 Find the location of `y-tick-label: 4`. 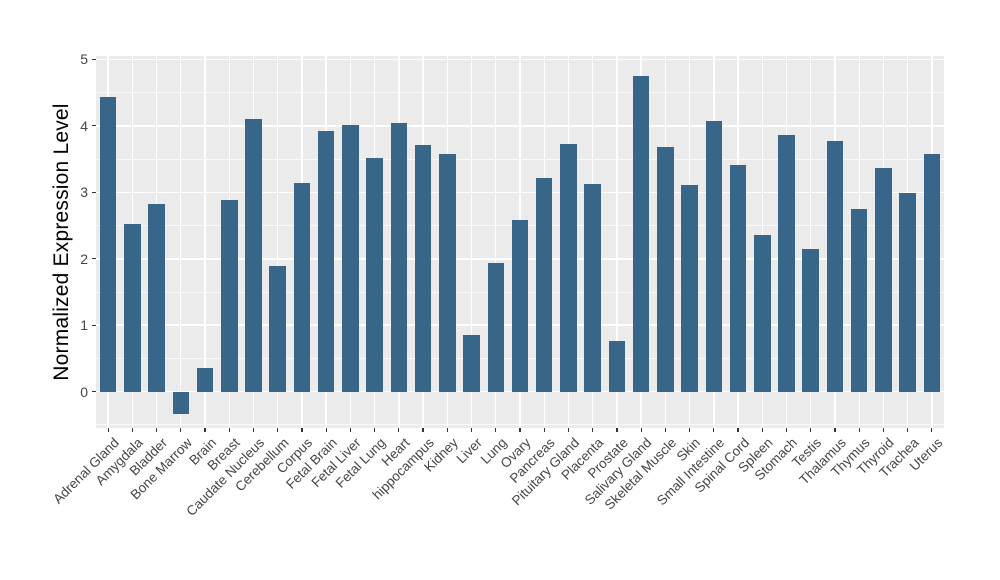

y-tick-label: 4 is located at coordinates (84, 125).